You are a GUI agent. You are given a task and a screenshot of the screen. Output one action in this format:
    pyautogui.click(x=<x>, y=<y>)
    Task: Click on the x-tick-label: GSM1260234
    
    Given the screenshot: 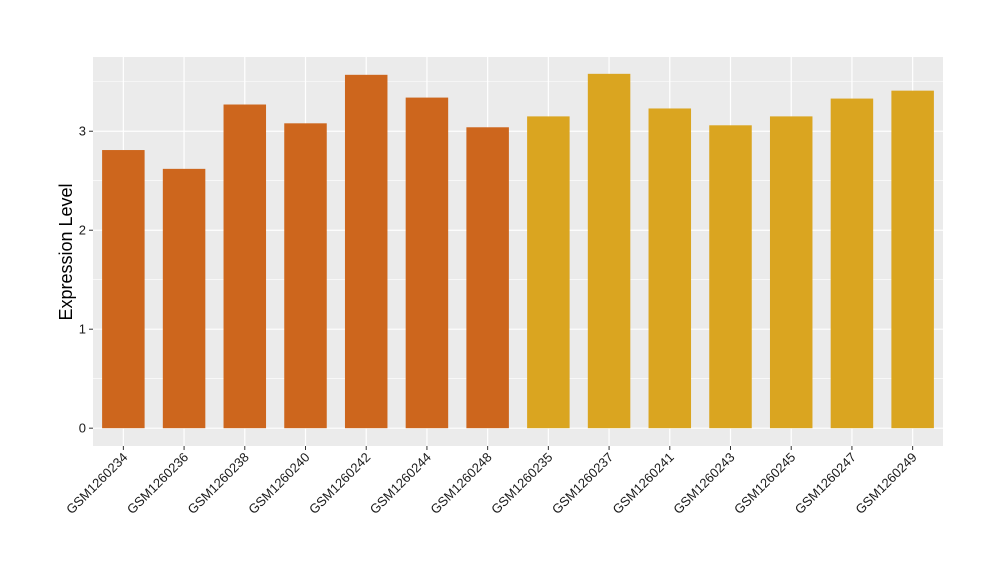 What is the action you would take?
    pyautogui.click(x=96, y=483)
    